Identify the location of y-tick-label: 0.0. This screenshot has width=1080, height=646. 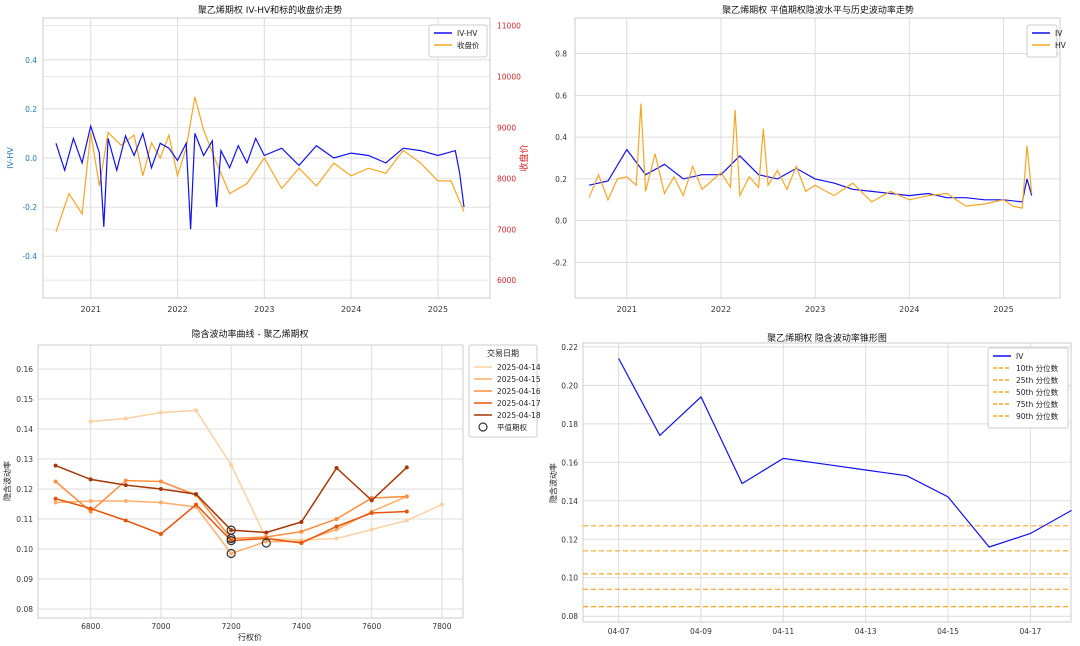
(31, 158).